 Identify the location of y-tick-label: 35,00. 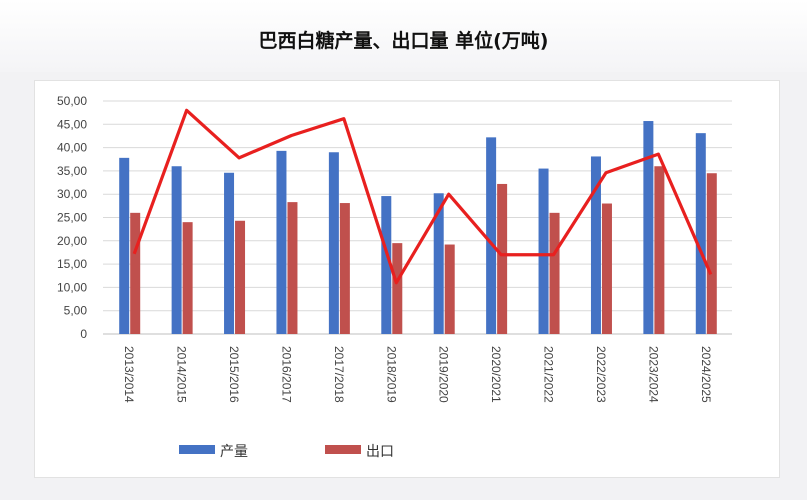
(72, 171).